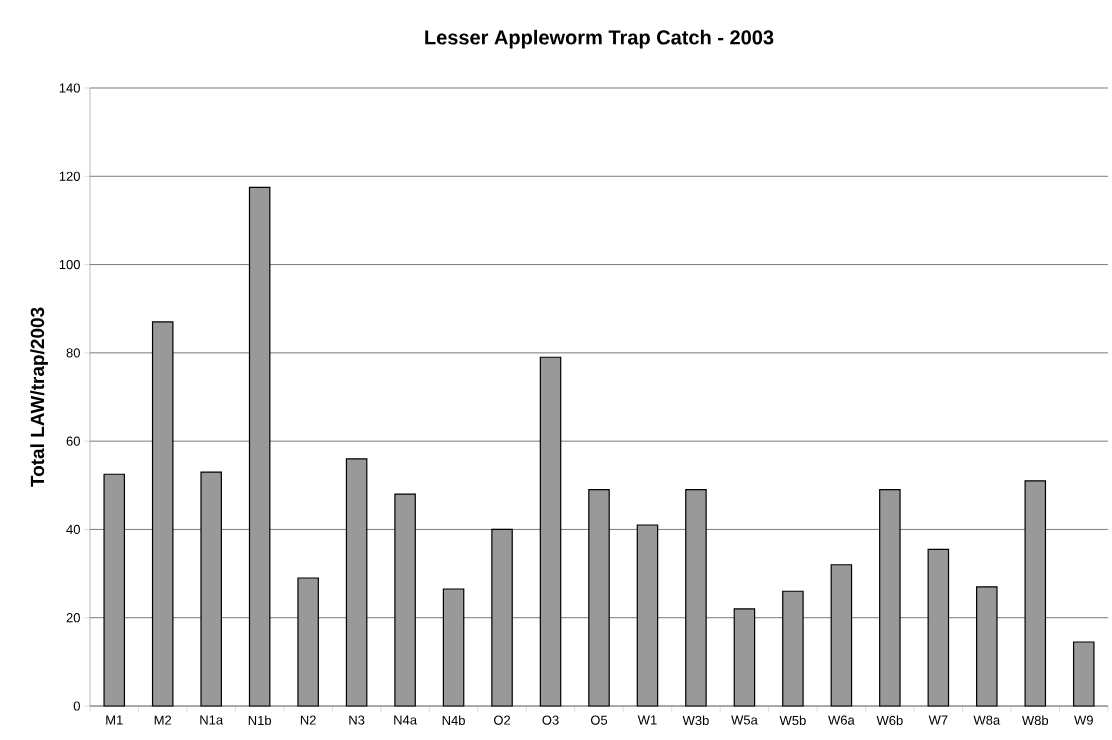 The height and width of the screenshot is (740, 1112). What do you see at coordinates (73, 618) in the screenshot?
I see `y-tick-label: 20` at bounding box center [73, 618].